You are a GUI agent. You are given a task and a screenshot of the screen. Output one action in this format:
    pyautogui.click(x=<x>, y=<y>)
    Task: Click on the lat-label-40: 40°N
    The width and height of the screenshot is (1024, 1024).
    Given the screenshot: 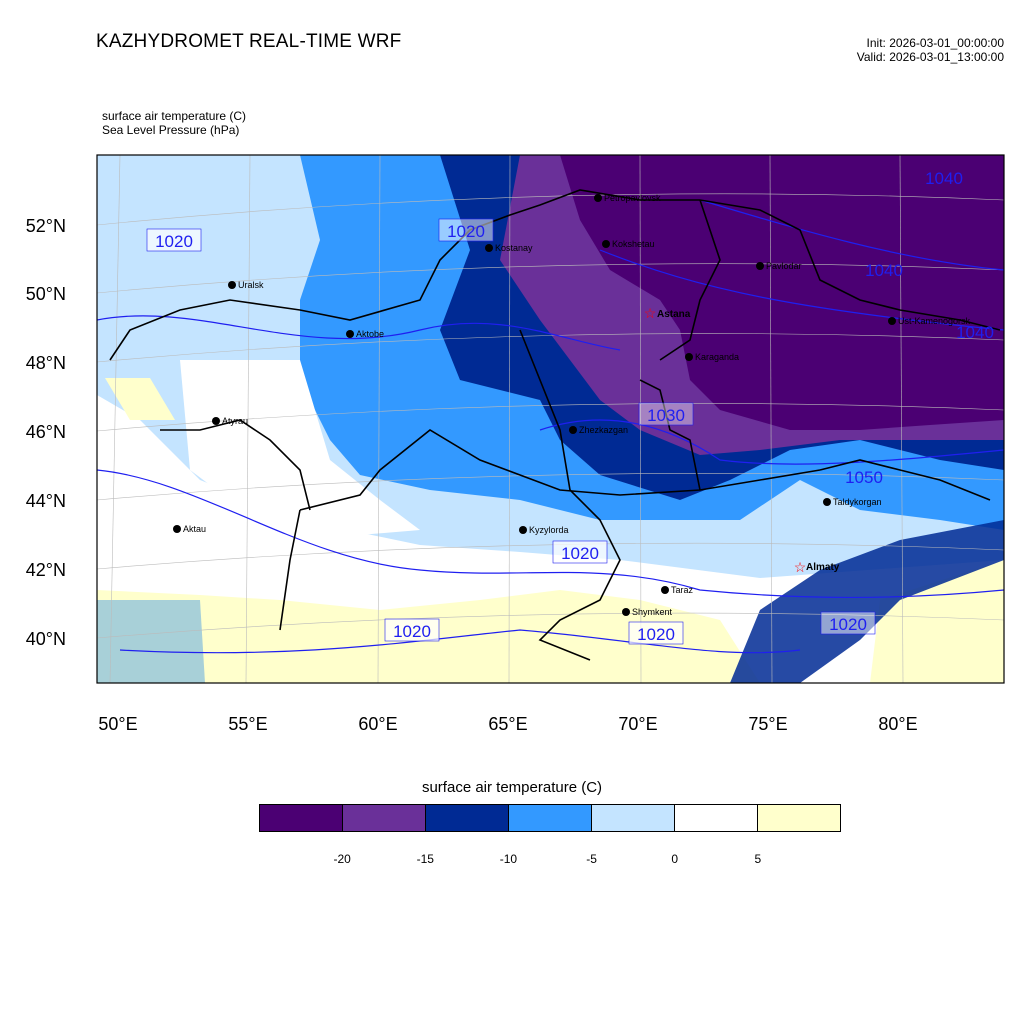 What is the action you would take?
    pyautogui.click(x=46, y=639)
    